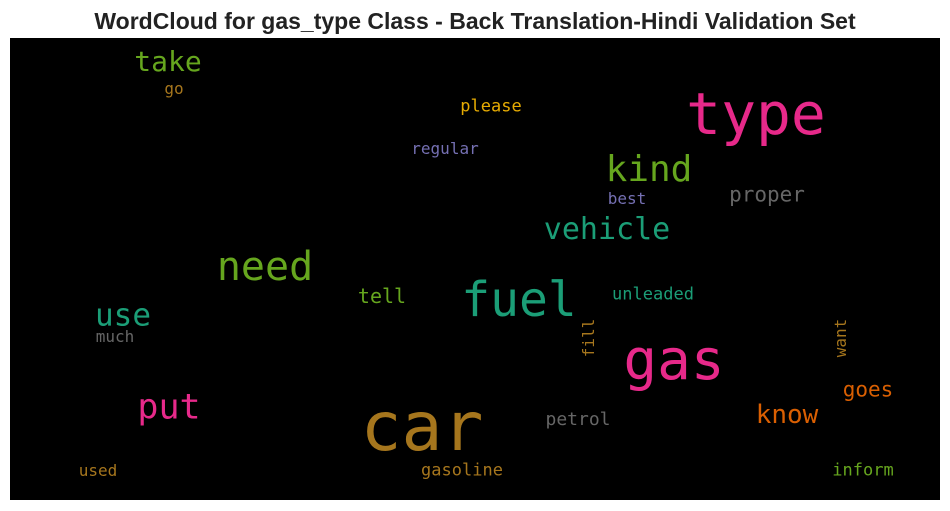 This screenshot has width=950, height=511. Describe the element at coordinates (462, 470) in the screenshot. I see `word-gasoline: gasoline` at that location.